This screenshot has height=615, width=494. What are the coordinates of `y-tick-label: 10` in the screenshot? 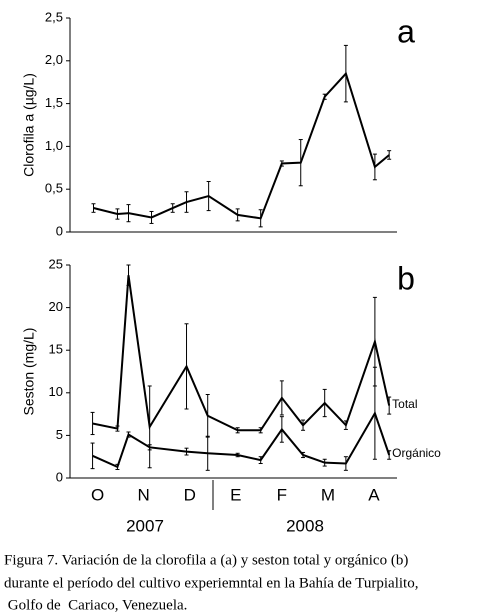 It's located at (56, 391).